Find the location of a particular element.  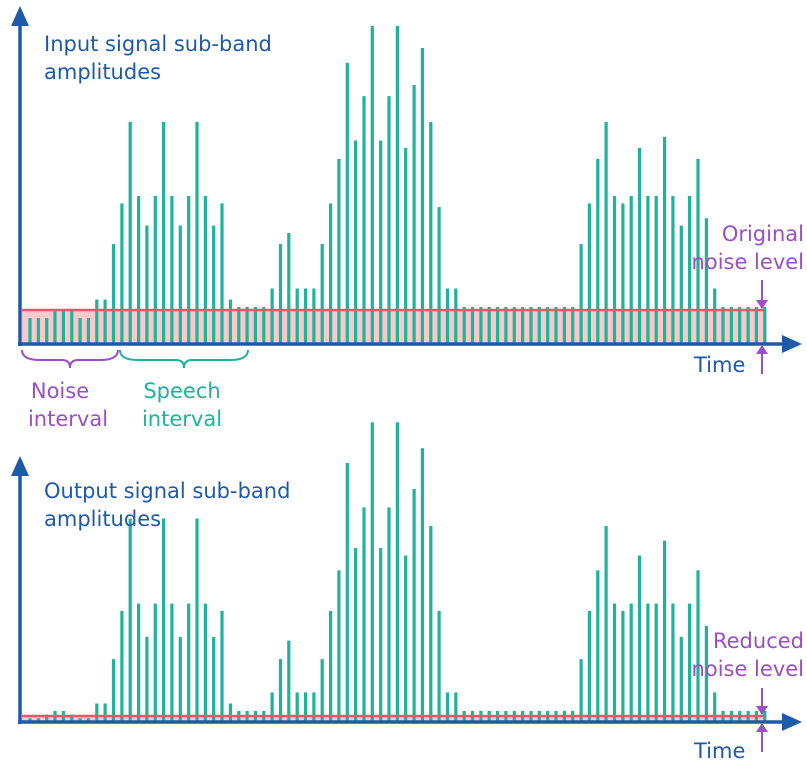

top-x-axis-arrow is located at coordinates (792, 344).